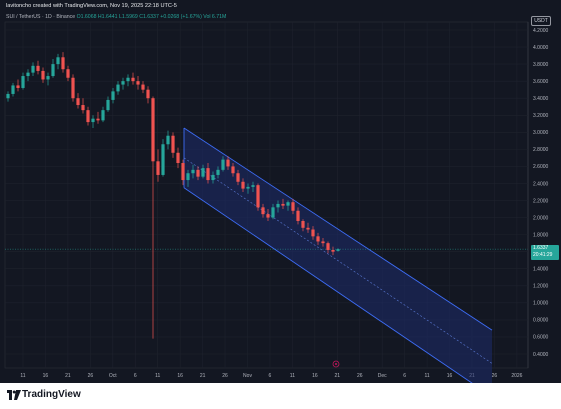 The width and height of the screenshot is (561, 409). I want to click on price-tick-label: 2.8000, so click(541, 150).